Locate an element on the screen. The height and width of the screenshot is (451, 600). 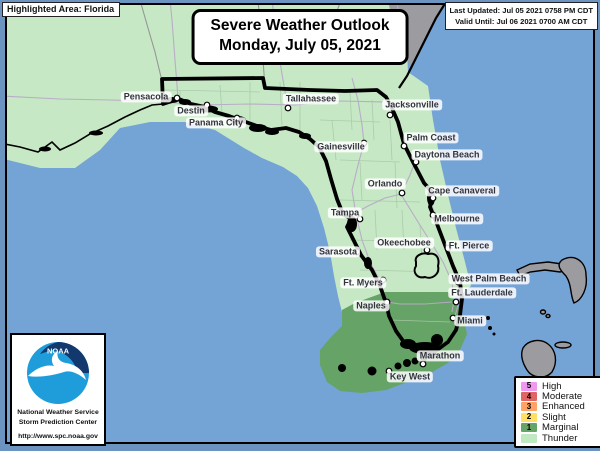
marginal-area is located at coordinates (393, 342).